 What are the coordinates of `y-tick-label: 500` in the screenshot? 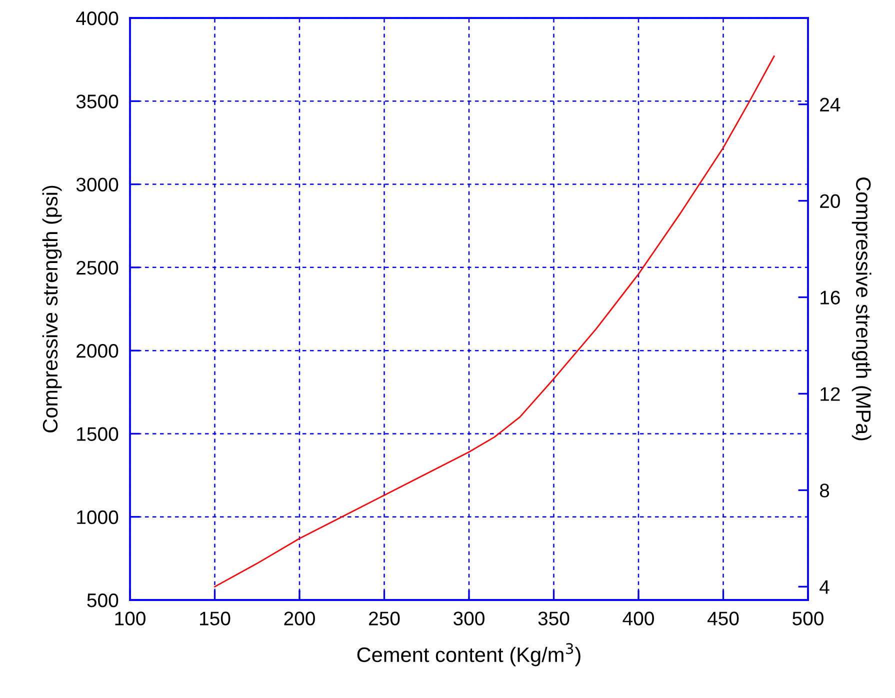 It's located at (102, 600).